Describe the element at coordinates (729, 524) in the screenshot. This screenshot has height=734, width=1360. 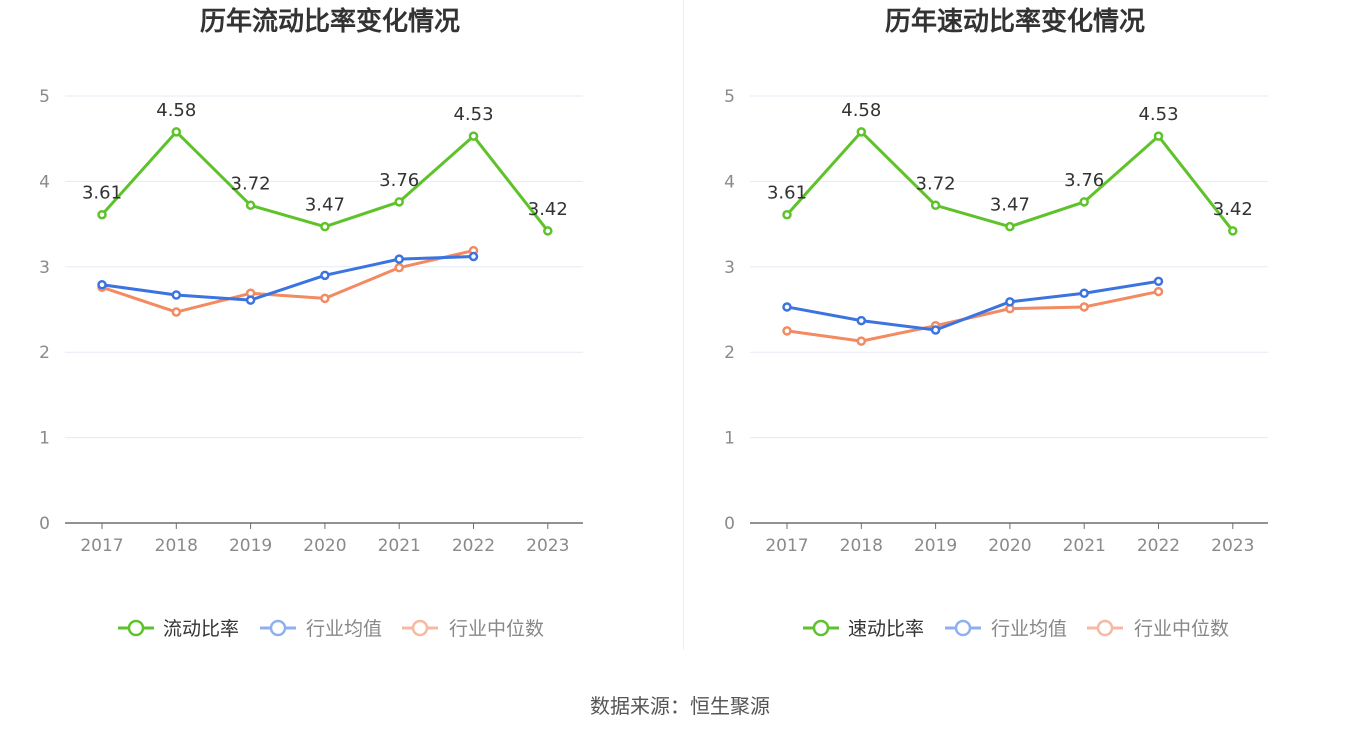
I see `y-tick-label: 0` at that location.